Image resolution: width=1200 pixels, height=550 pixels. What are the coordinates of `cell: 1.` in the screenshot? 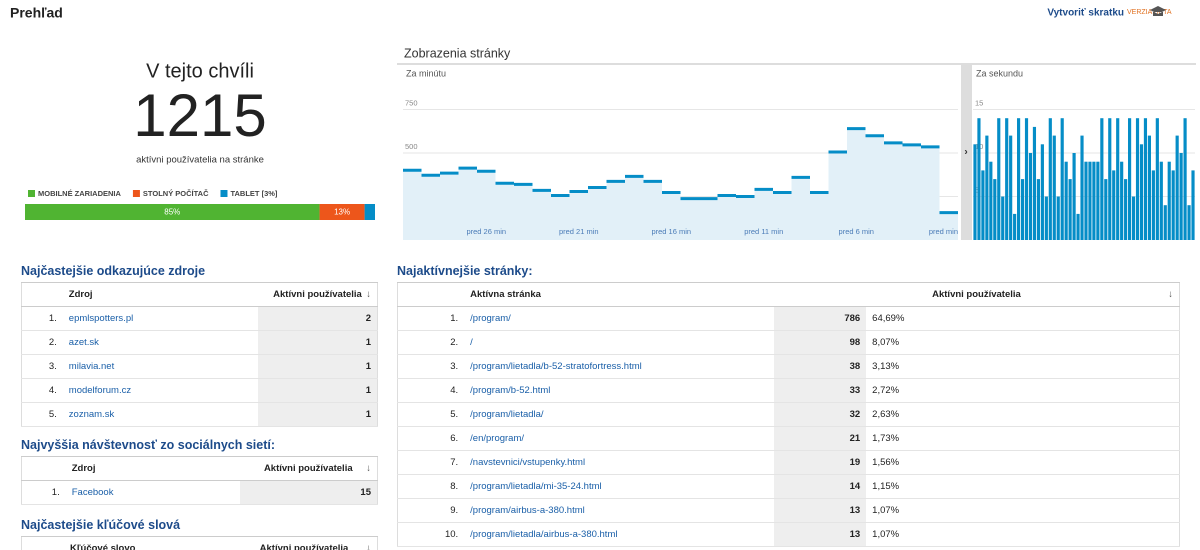 It's located at (43, 492).